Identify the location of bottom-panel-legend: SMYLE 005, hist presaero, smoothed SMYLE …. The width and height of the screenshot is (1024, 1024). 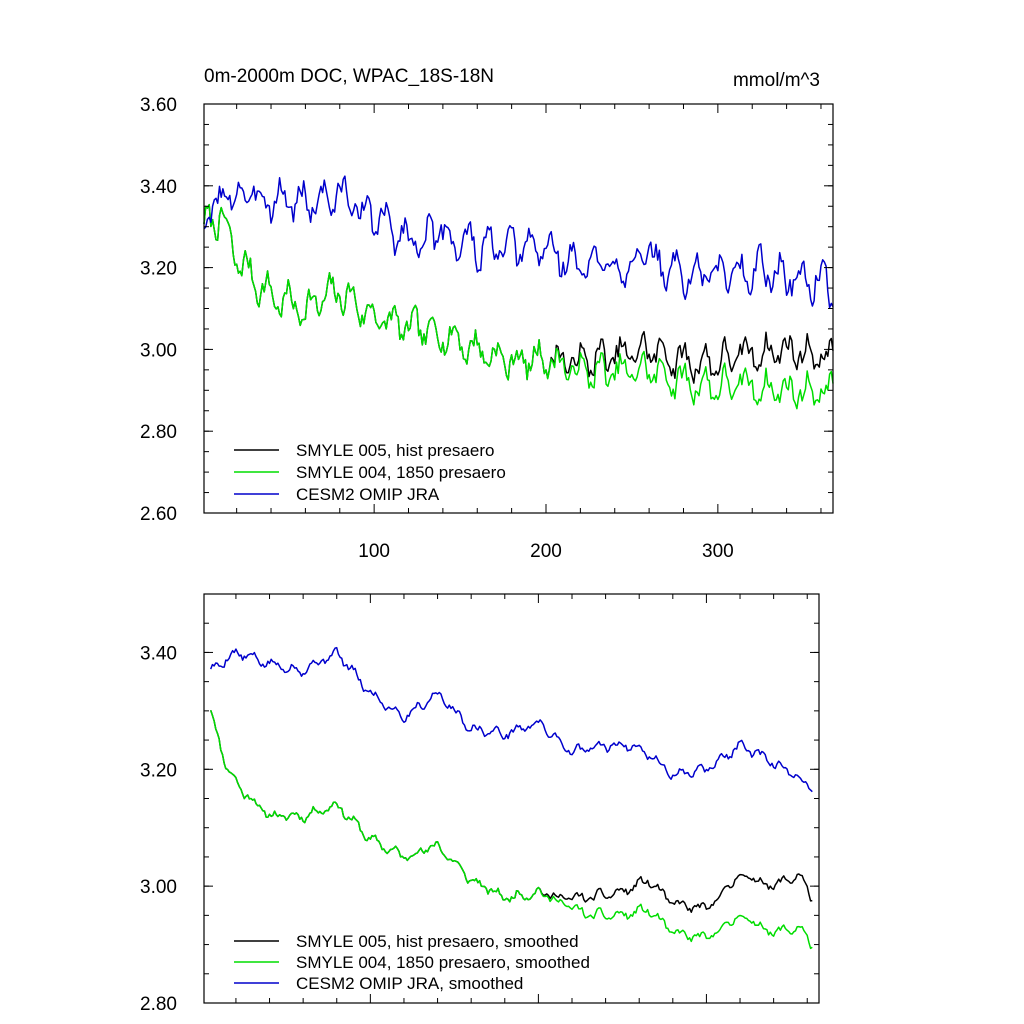
(412, 962).